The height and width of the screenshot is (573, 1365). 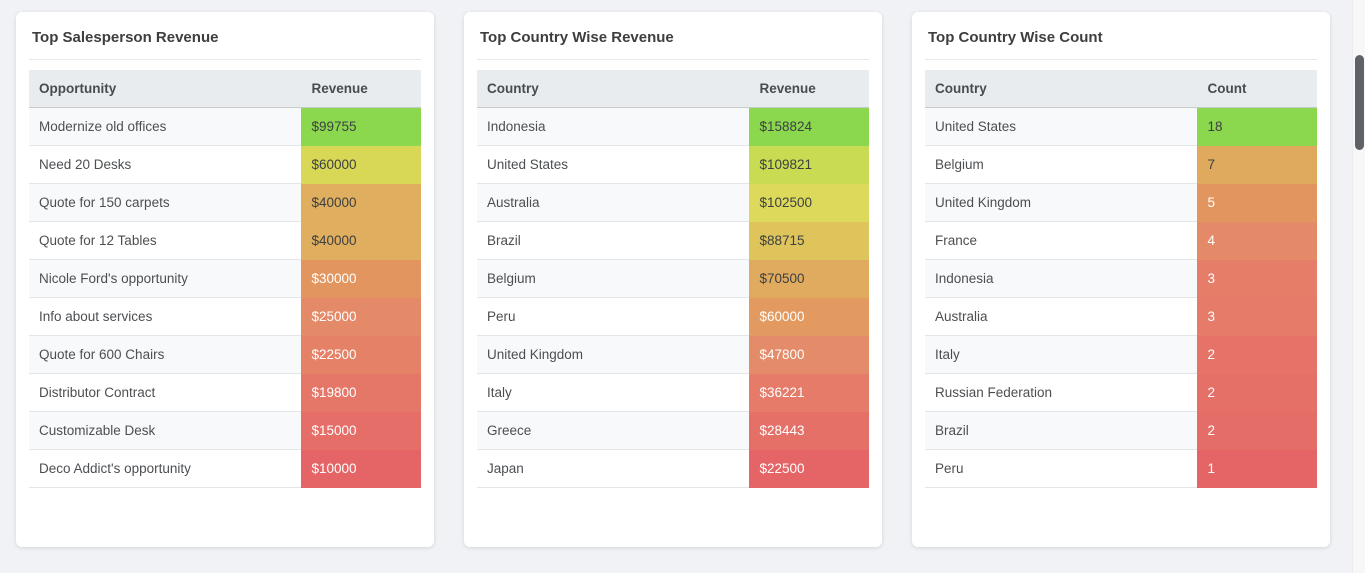 I want to click on table-row: Indonesia $158824, so click(x=673, y=126).